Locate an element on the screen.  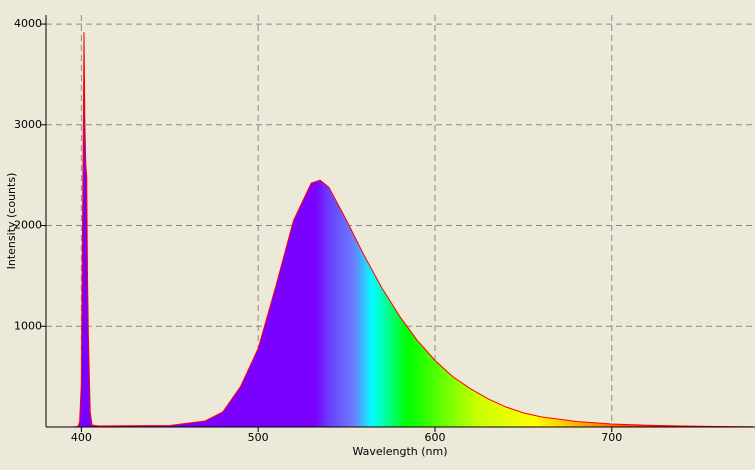
y-tick-label: 2000 is located at coordinates (28, 225).